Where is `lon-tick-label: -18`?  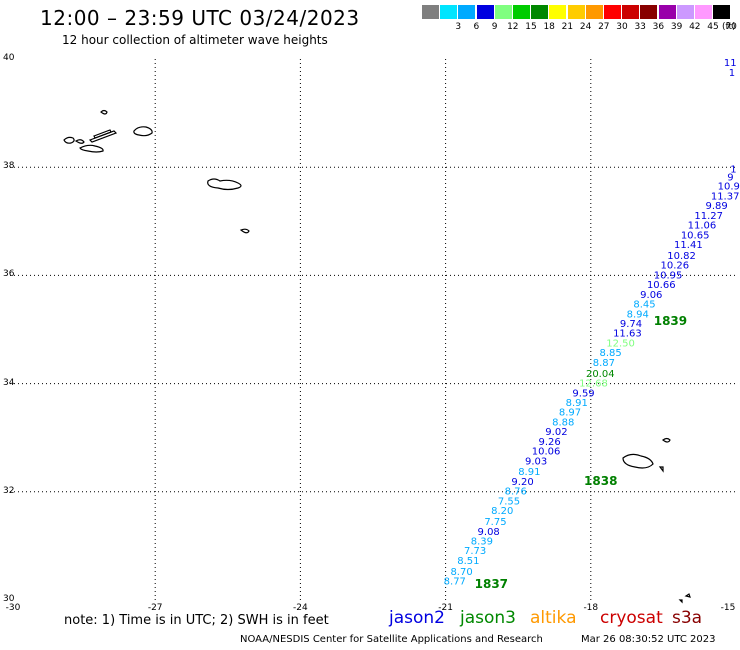 lon-tick-label: -18 is located at coordinates (591, 608).